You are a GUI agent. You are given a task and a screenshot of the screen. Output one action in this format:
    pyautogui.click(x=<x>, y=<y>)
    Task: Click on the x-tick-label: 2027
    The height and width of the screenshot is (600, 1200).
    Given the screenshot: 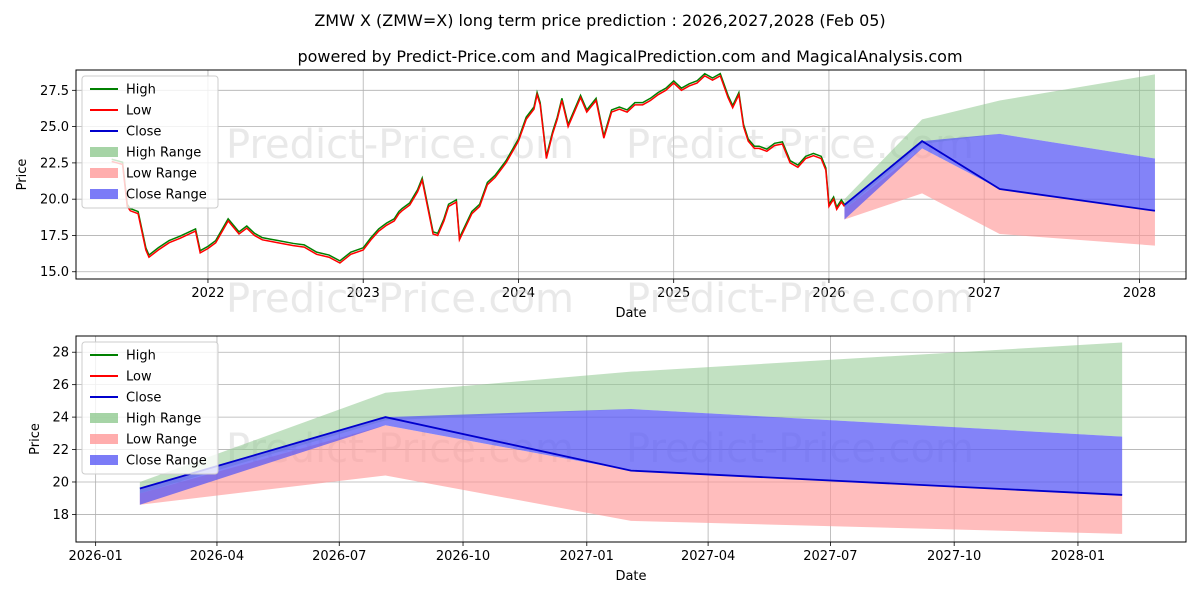 What is the action you would take?
    pyautogui.click(x=984, y=293)
    